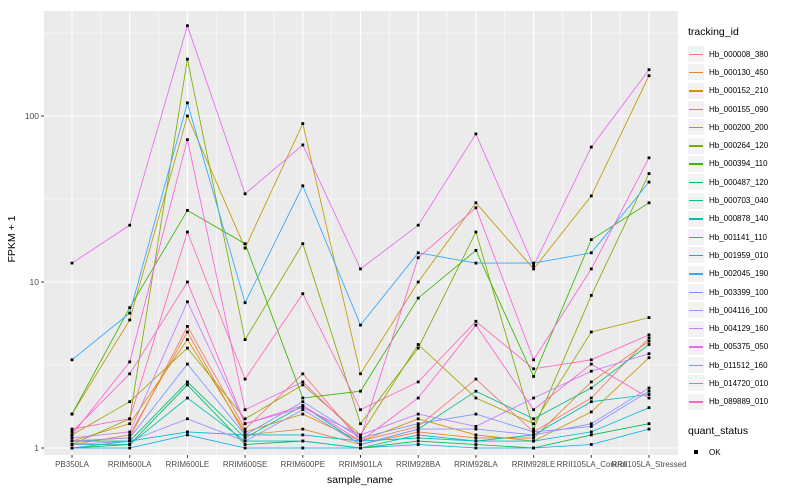 The height and width of the screenshot is (500, 800). I want to click on legend-item-label: Hb_000130_450, so click(739, 72).